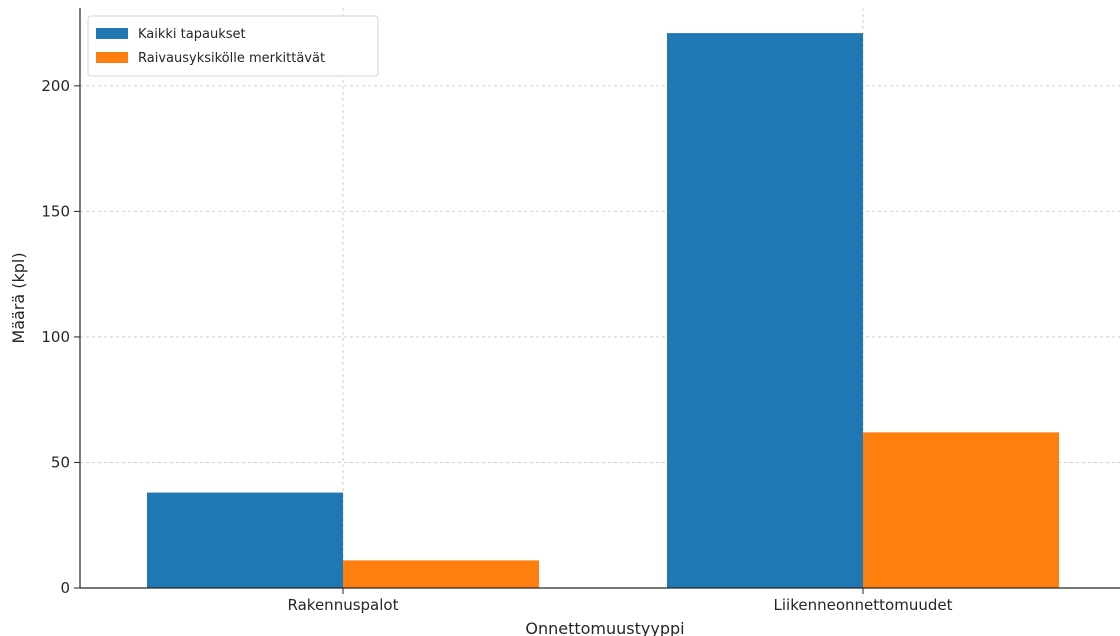 This screenshot has height=636, width=1120. Describe the element at coordinates (60, 462) in the screenshot. I see `y-tick-label: 50` at that location.